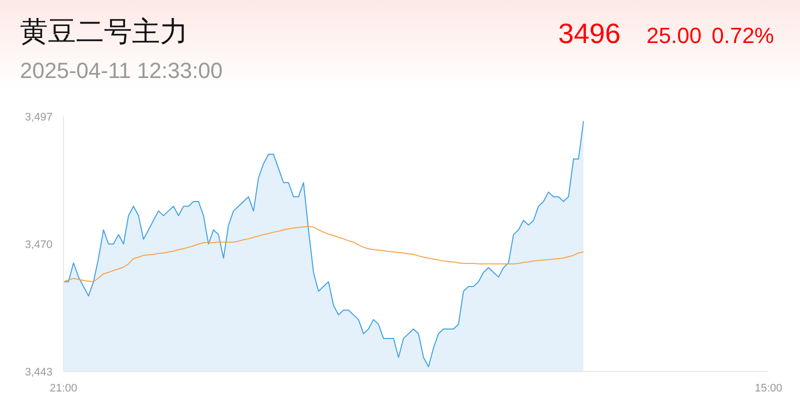 Image resolution: width=800 pixels, height=404 pixels. What do you see at coordinates (64, 388) in the screenshot?
I see `x-tick-label: 21:00` at bounding box center [64, 388].